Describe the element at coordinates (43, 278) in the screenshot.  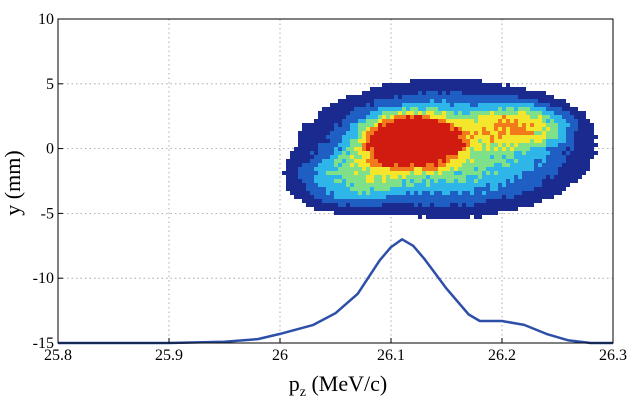
I see `y-tick-label: -10` at that location.